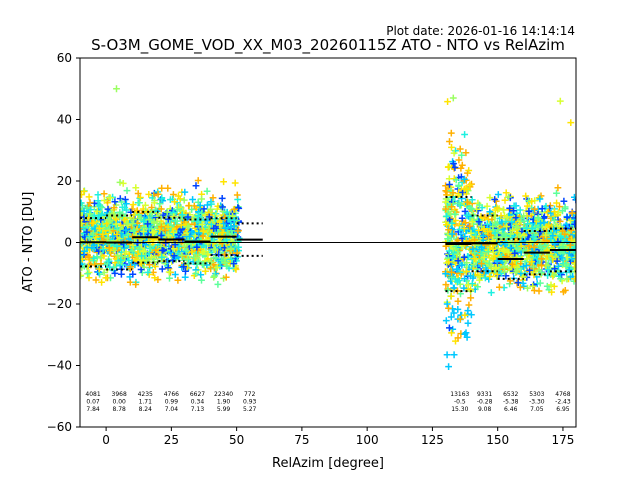 This screenshot has width=640, height=480. What do you see at coordinates (28, 242) in the screenshot?
I see `y-axis-label: ATO - NTO [DU]` at bounding box center [28, 242].